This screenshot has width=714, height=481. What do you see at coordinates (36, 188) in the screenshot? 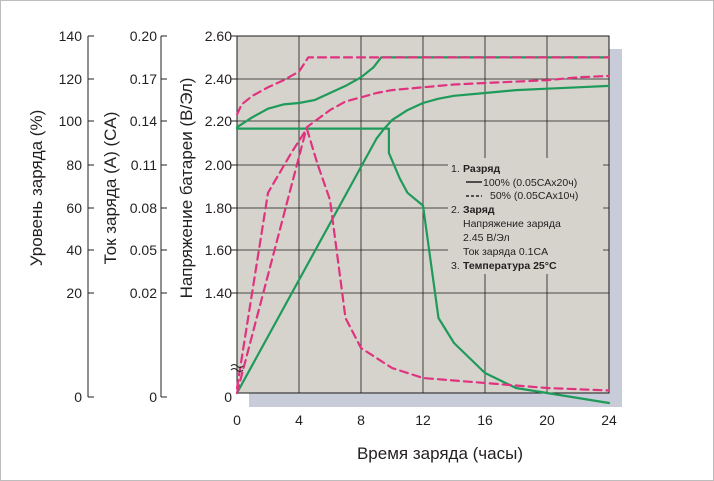
I see `soc-axis-title: Уровень заряда (%)` at bounding box center [36, 188].